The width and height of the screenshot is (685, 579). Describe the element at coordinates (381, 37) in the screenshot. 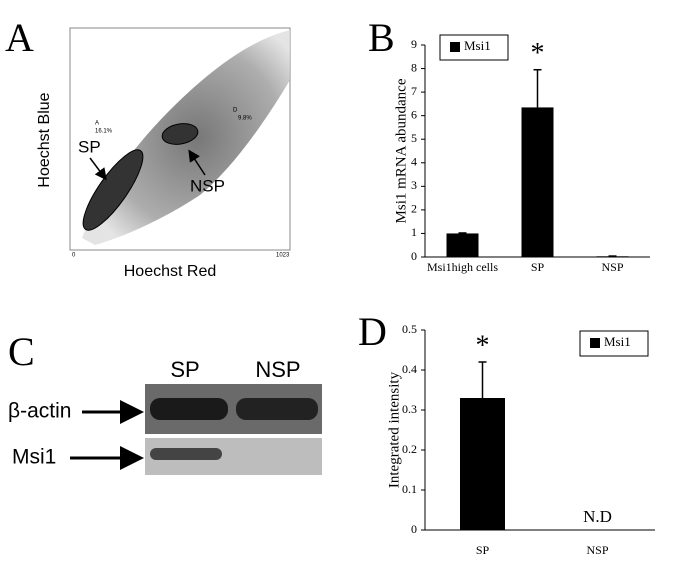

I see `panel-letter: B` at that location.